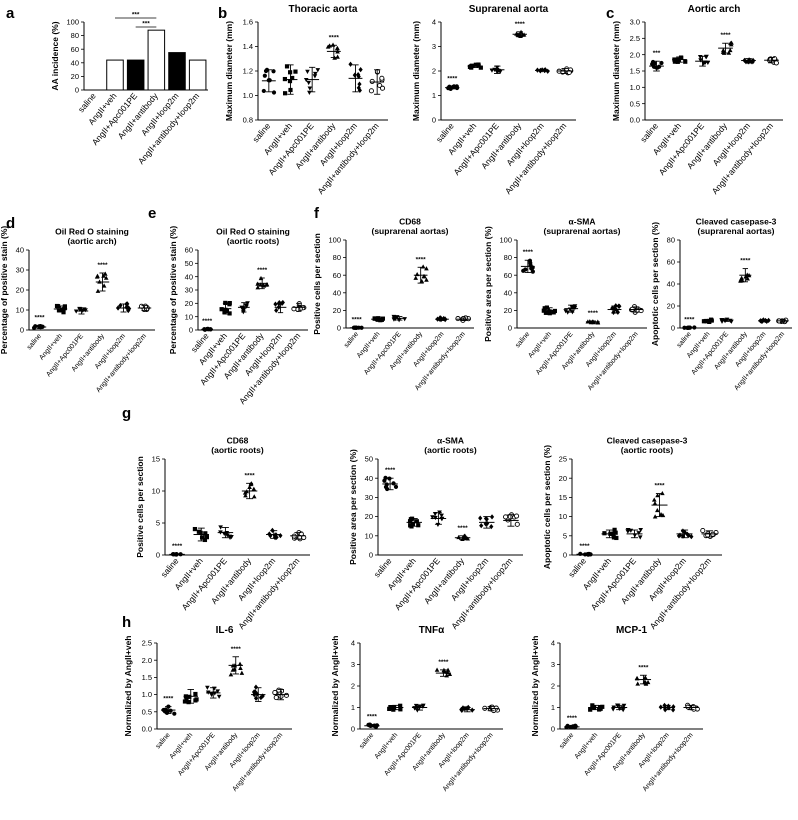  I want to click on y-tick-label: 3.0, so click(635, 22).